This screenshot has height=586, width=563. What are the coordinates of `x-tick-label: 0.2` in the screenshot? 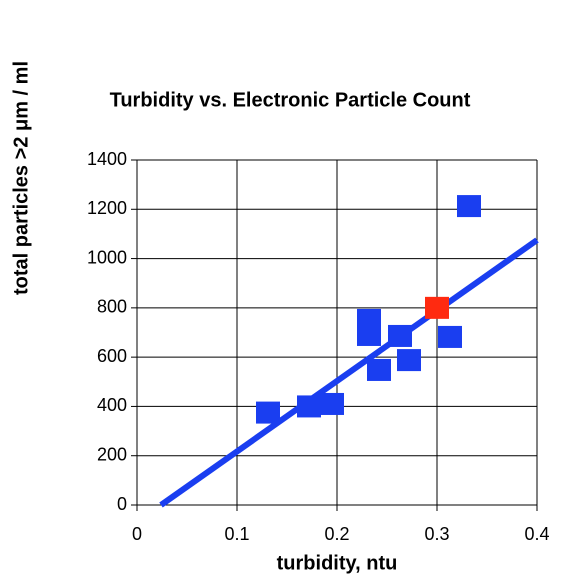 It's located at (336, 534).